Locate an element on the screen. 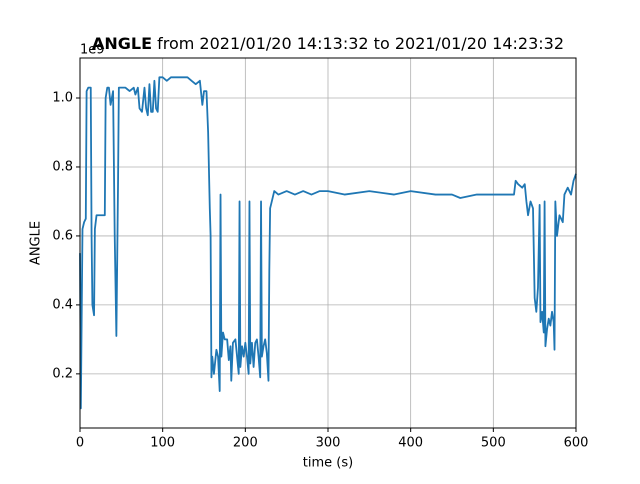  y-tick-label: 0.6 is located at coordinates (62, 235).